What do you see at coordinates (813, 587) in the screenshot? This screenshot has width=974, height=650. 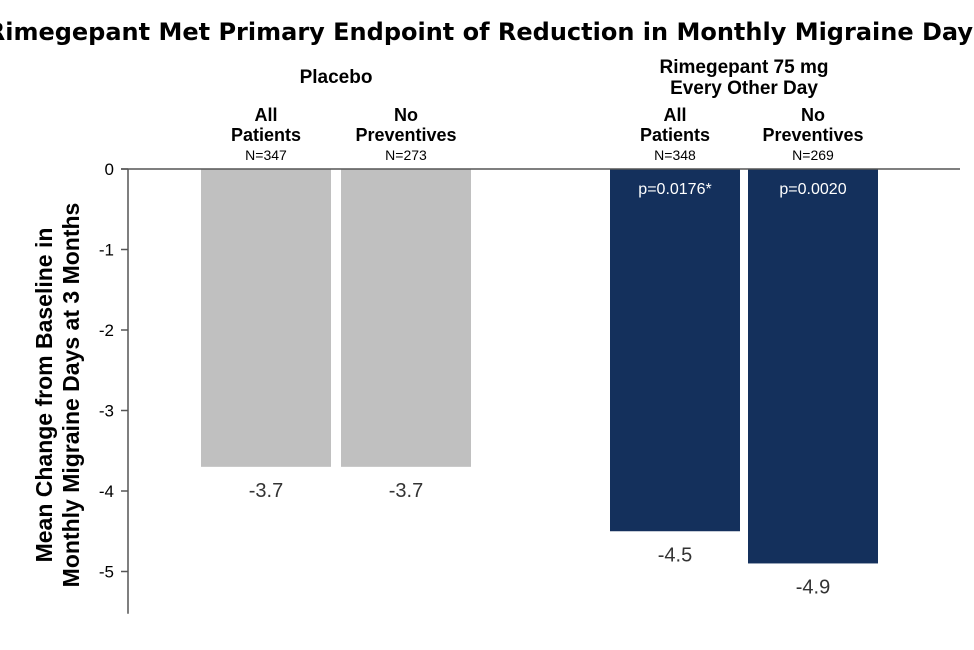 I see `bar-value-label: -4.9` at bounding box center [813, 587].